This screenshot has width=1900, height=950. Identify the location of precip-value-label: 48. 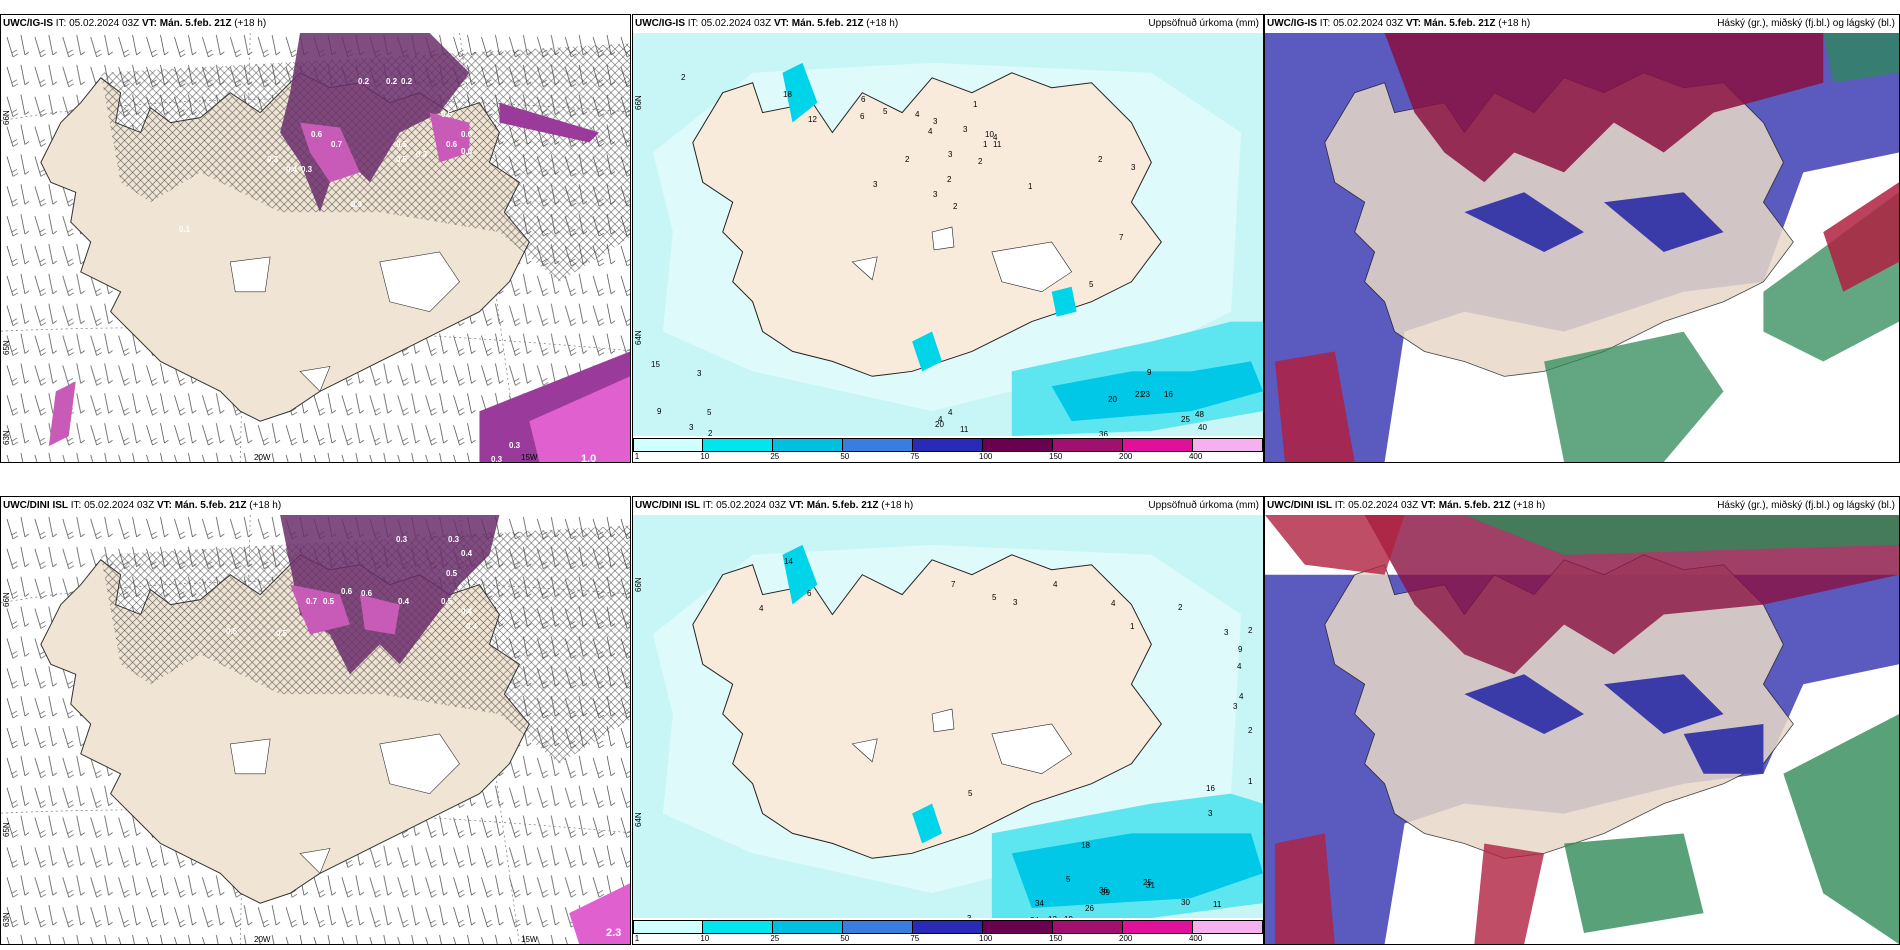
(1199, 414).